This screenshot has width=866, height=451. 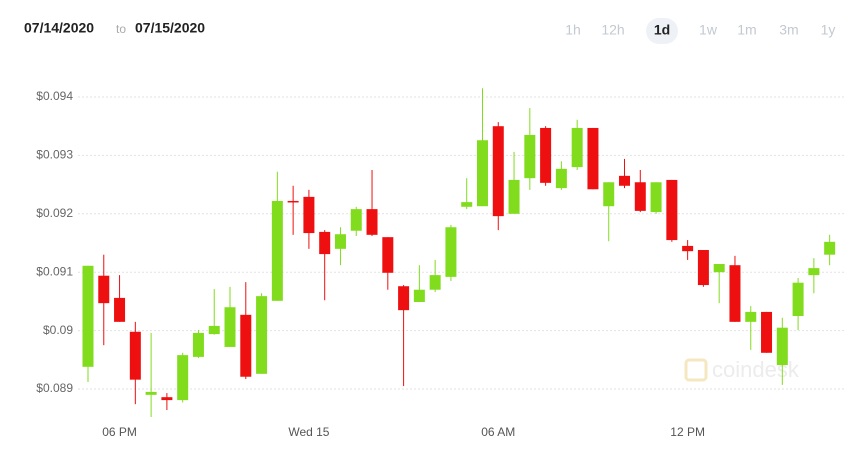 What do you see at coordinates (54, 96) in the screenshot?
I see `y-tick-label: $0.094` at bounding box center [54, 96].